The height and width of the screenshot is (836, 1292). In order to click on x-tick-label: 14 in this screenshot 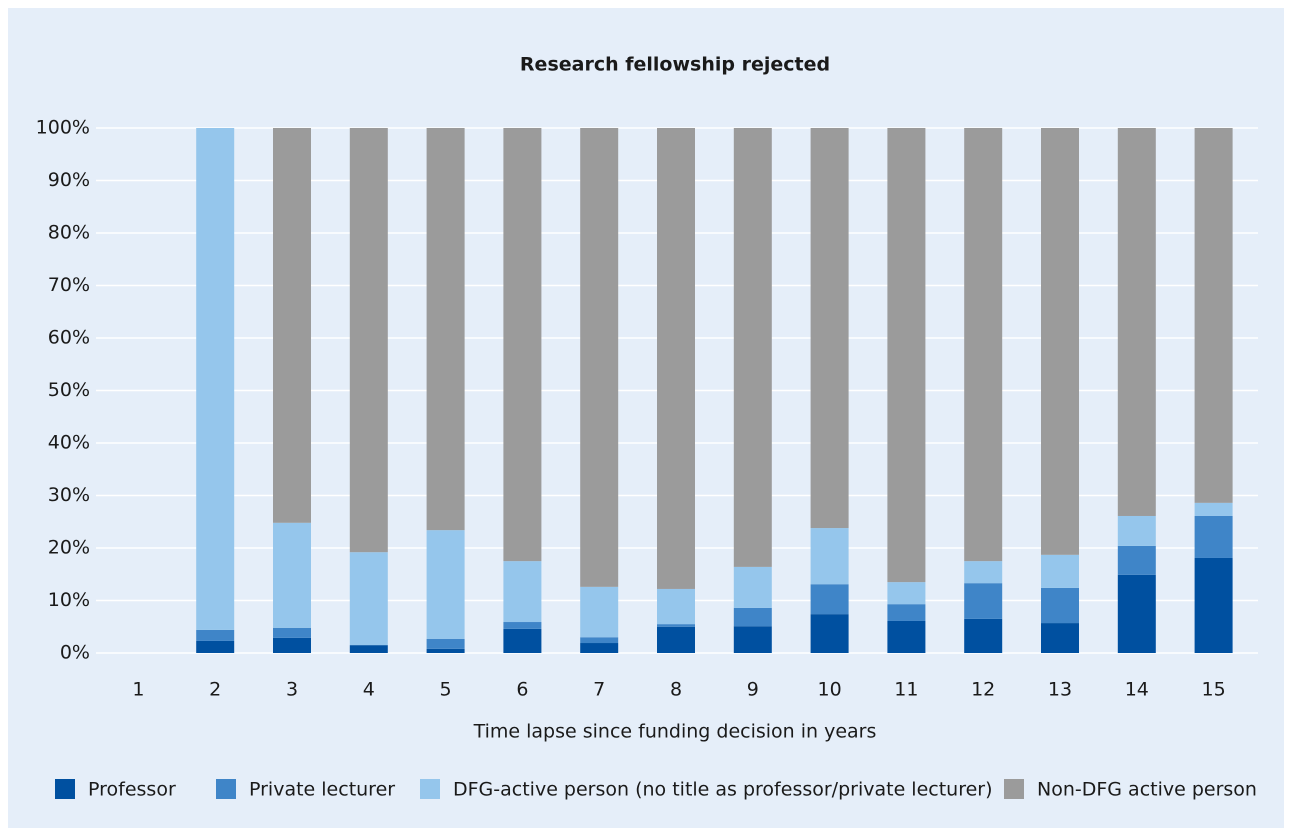, I will do `click(1137, 690)`.